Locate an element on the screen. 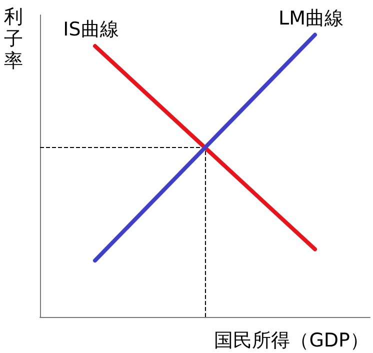 The height and width of the screenshot is (353, 373). series-label: LM曲線 is located at coordinates (311, 18).